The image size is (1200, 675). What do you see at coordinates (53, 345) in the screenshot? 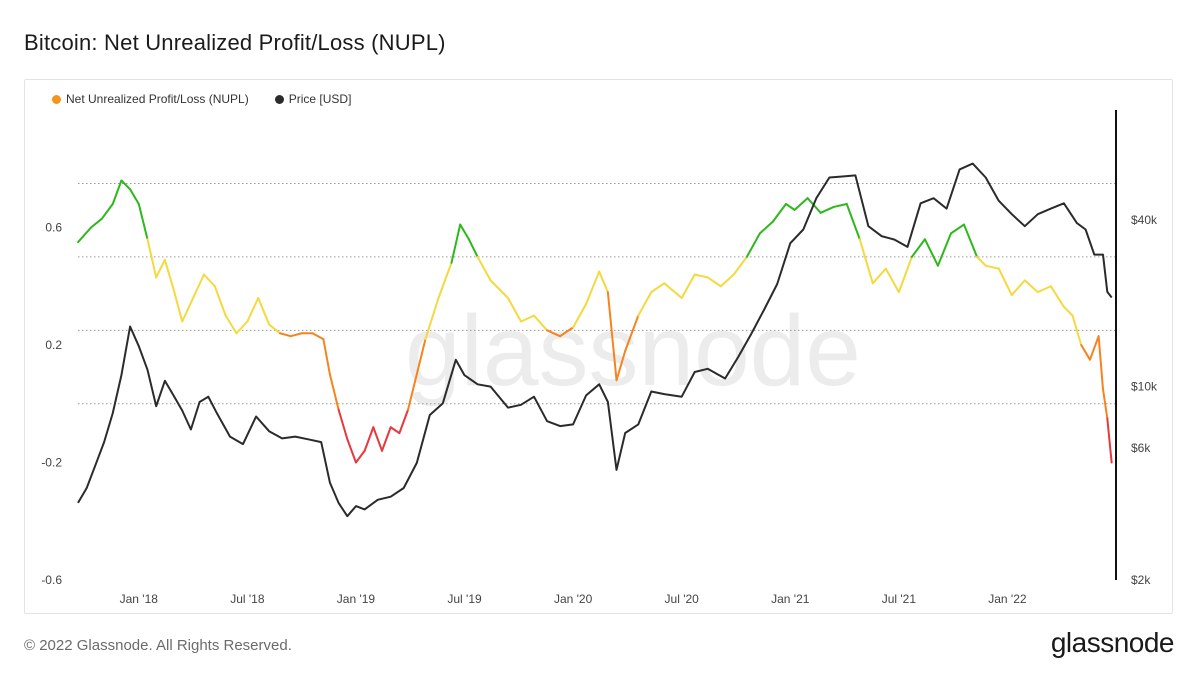
I see `y-left-tick-label: 0.2` at bounding box center [53, 345].